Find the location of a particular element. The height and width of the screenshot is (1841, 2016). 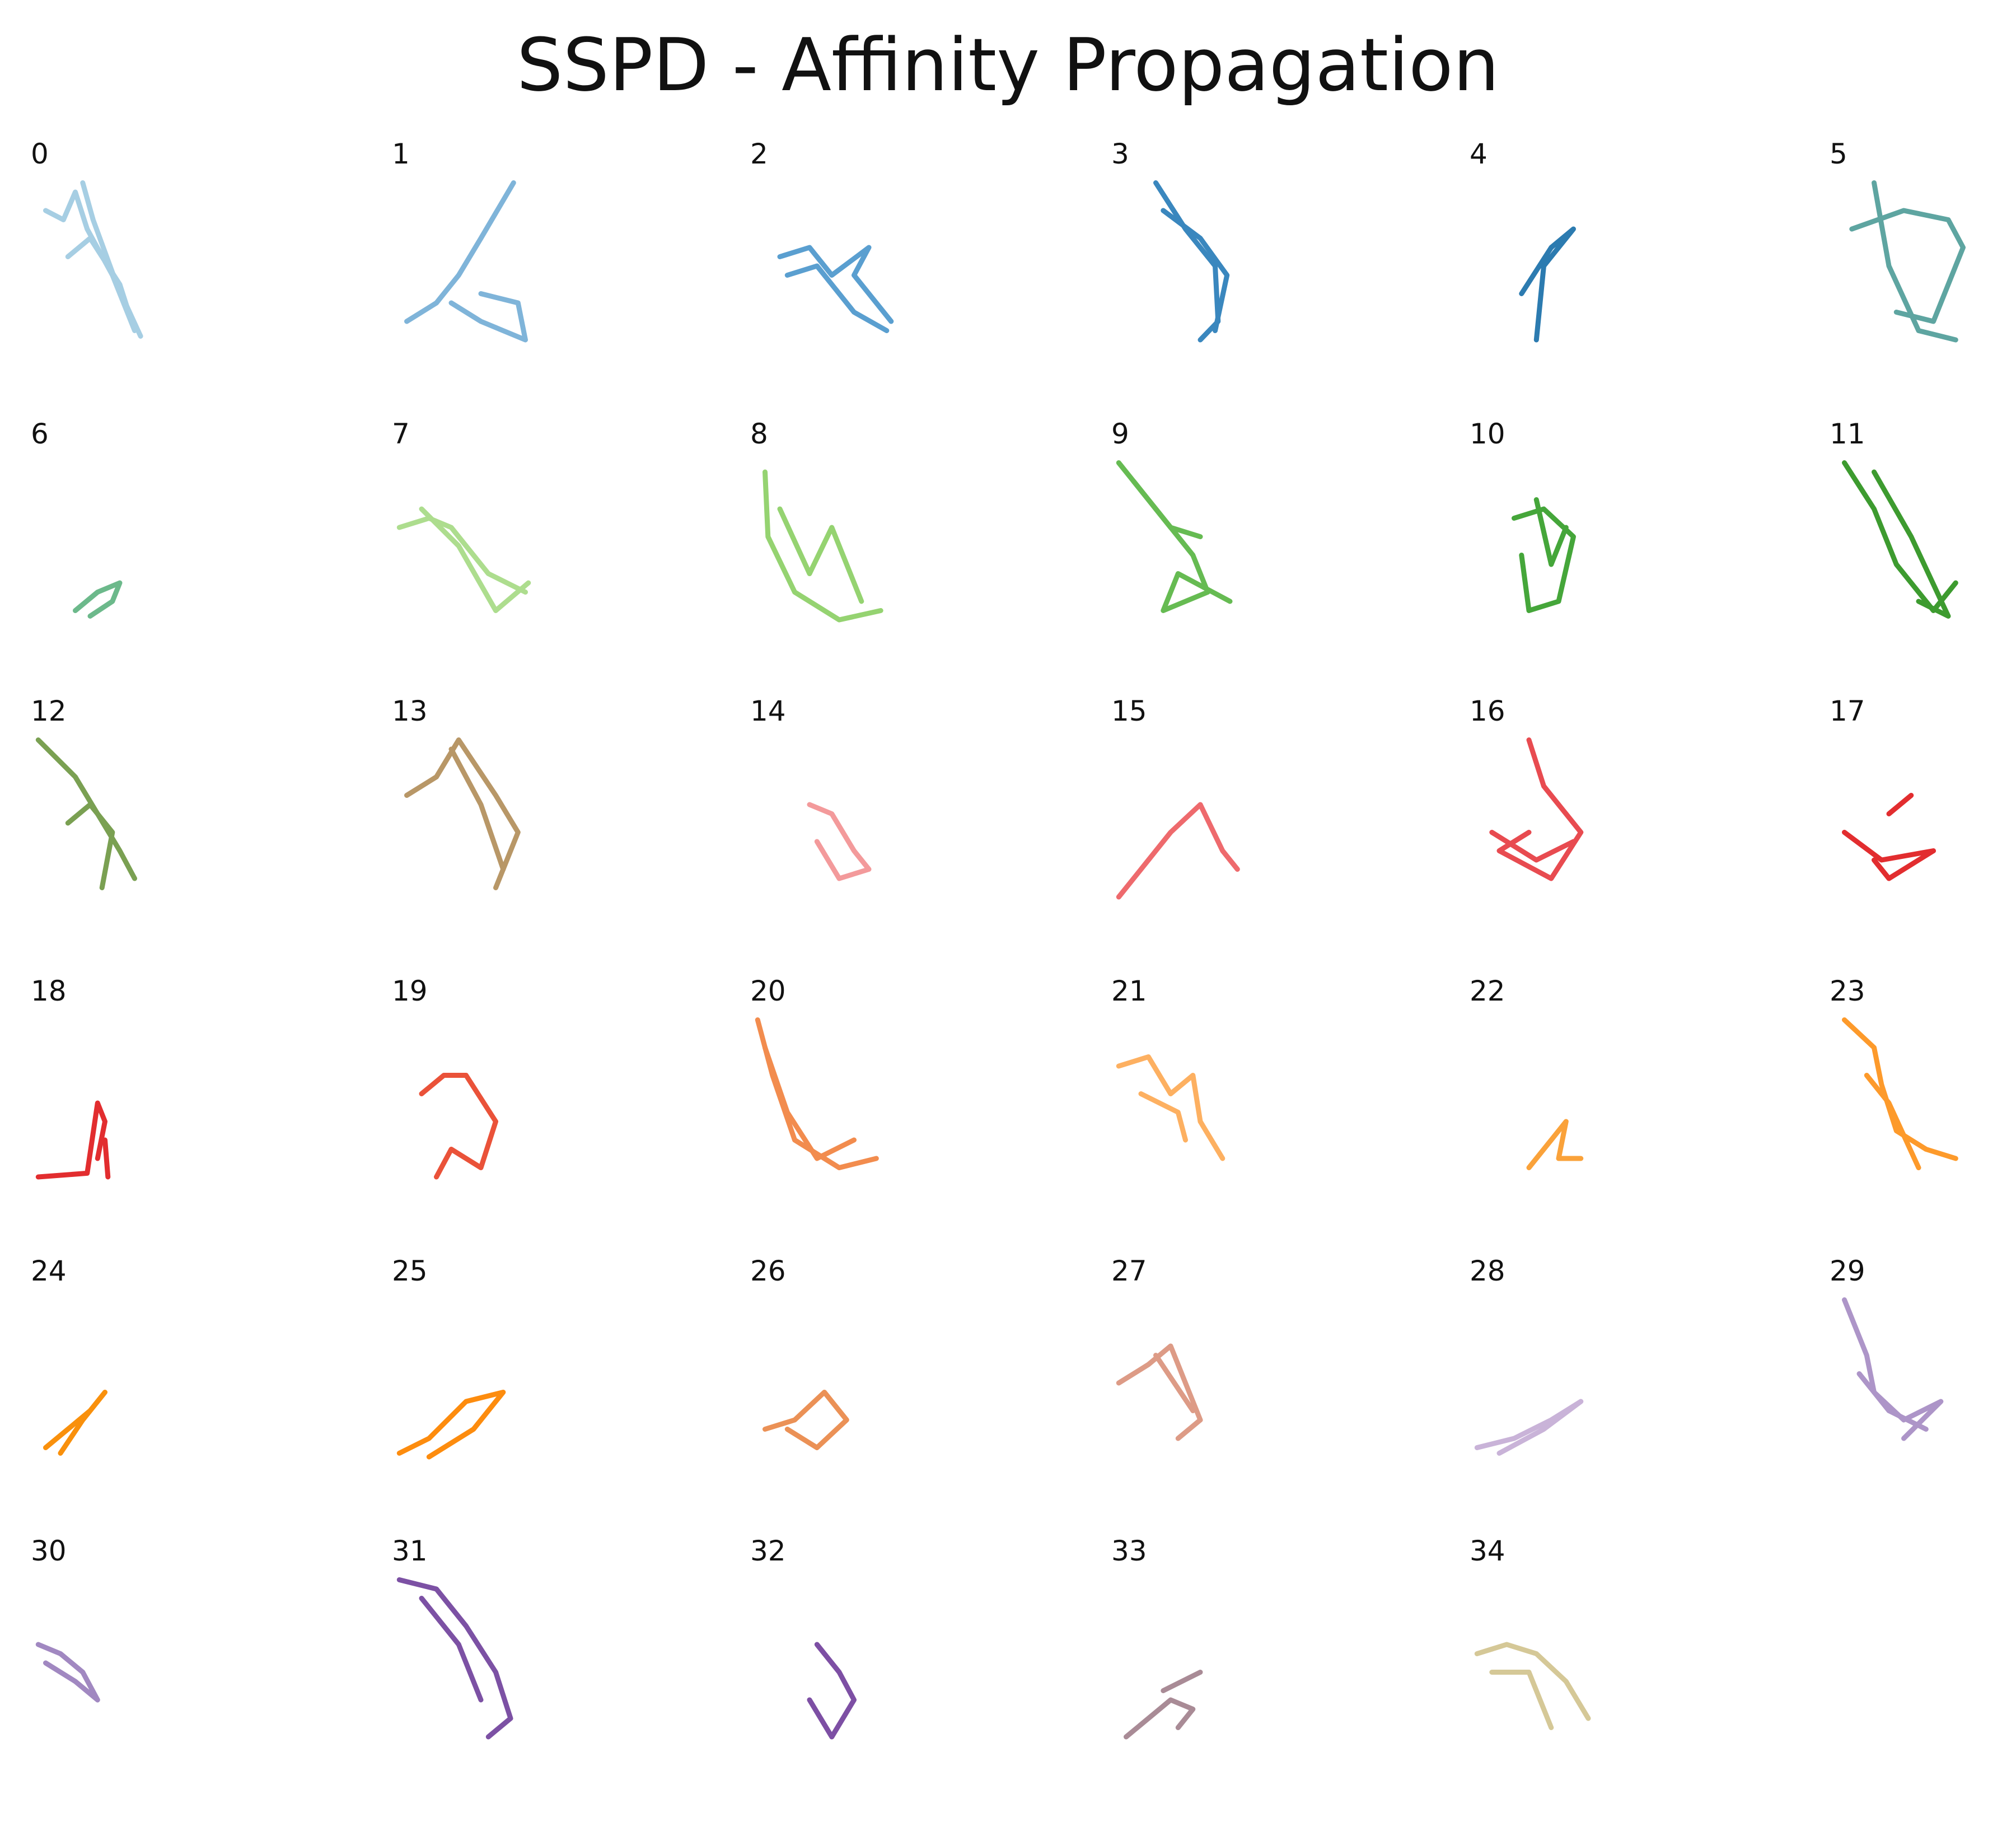

cluster-panel-9: 9 is located at coordinates (1172, 515).